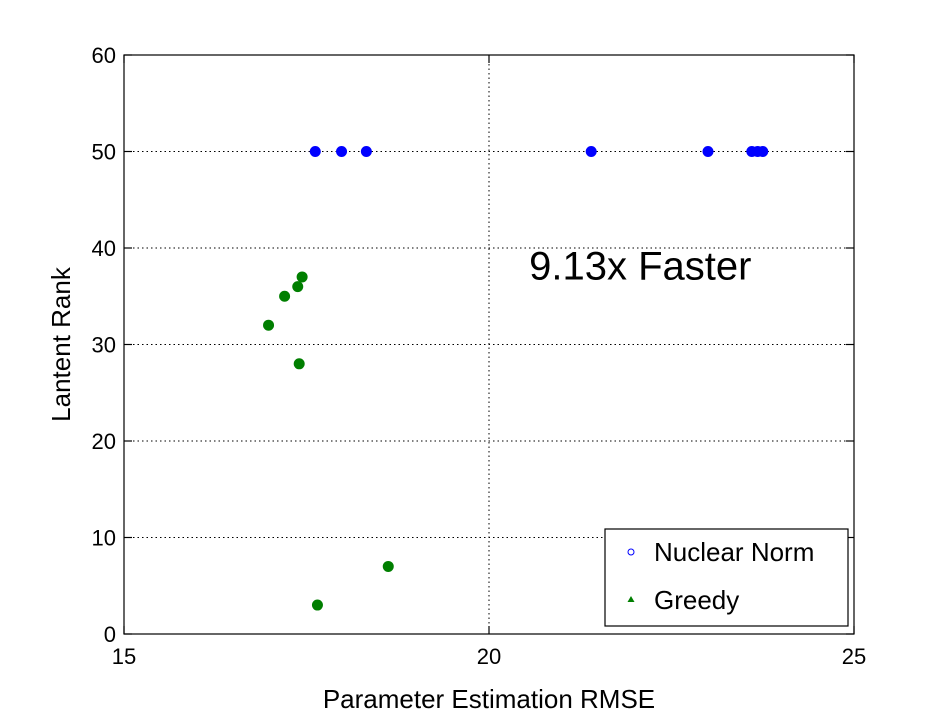 The width and height of the screenshot is (945, 720). Describe the element at coordinates (720, 576) in the screenshot. I see `legend-items: Nuclear Norm Greedy` at that location.